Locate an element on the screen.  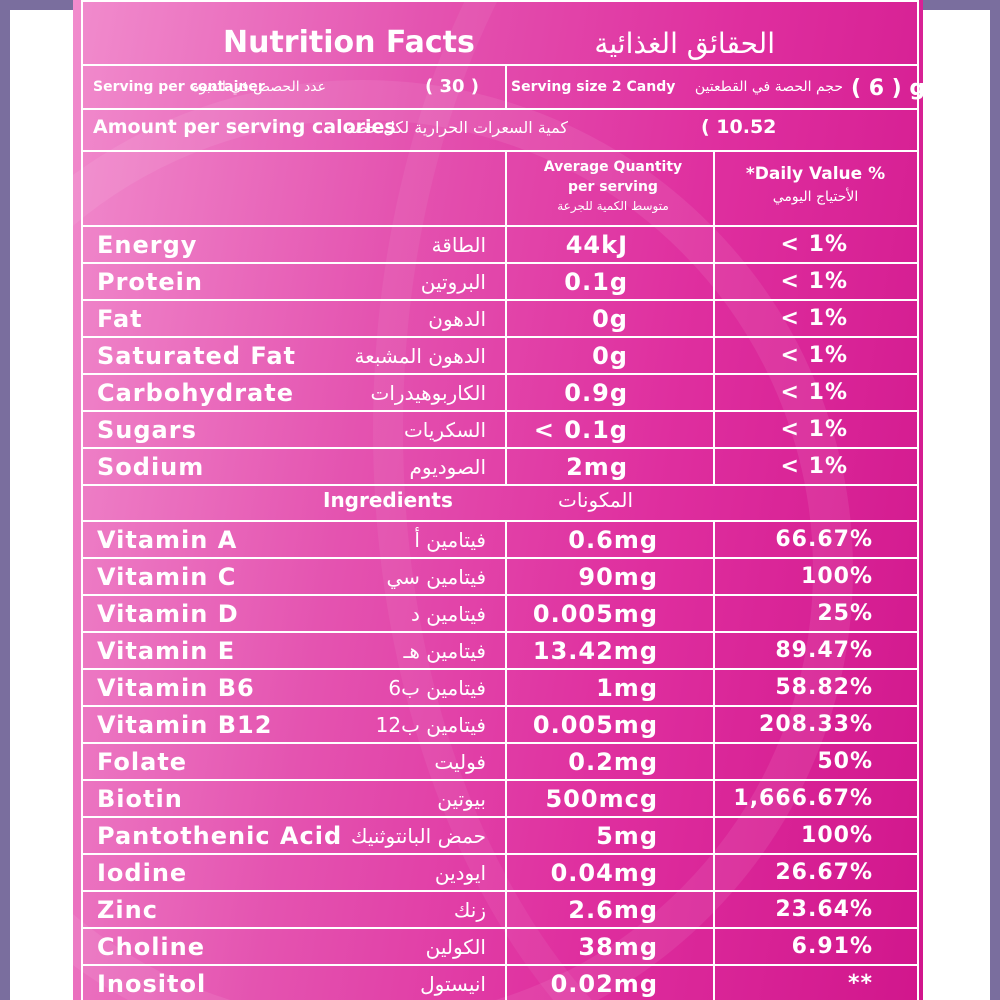
ingredient-daily-value: 66.67% is located at coordinates (824, 539).